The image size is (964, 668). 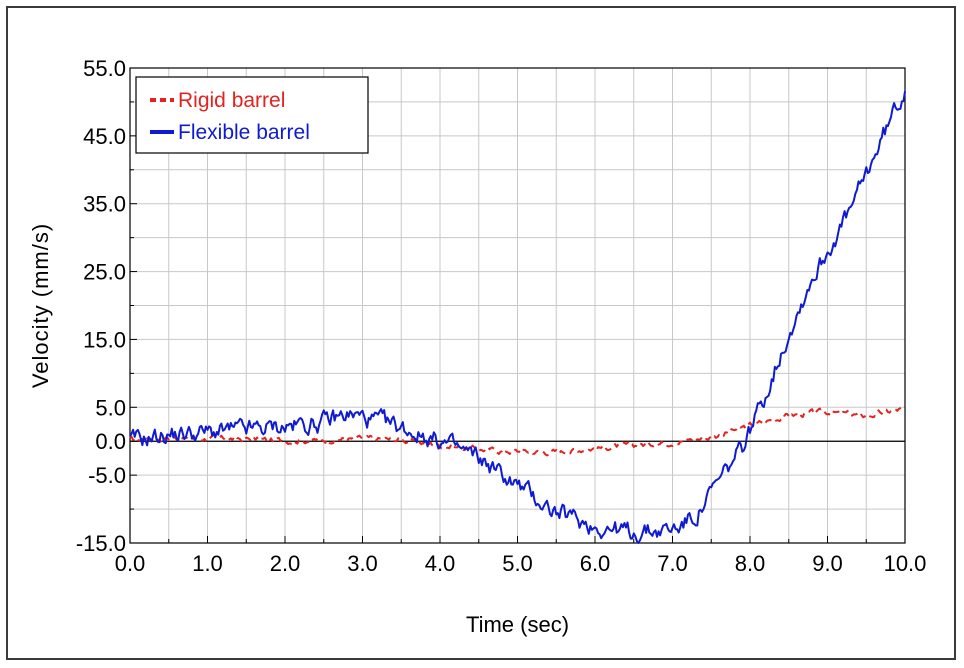 I want to click on y-tick-label: 15.0, so click(x=104, y=339).